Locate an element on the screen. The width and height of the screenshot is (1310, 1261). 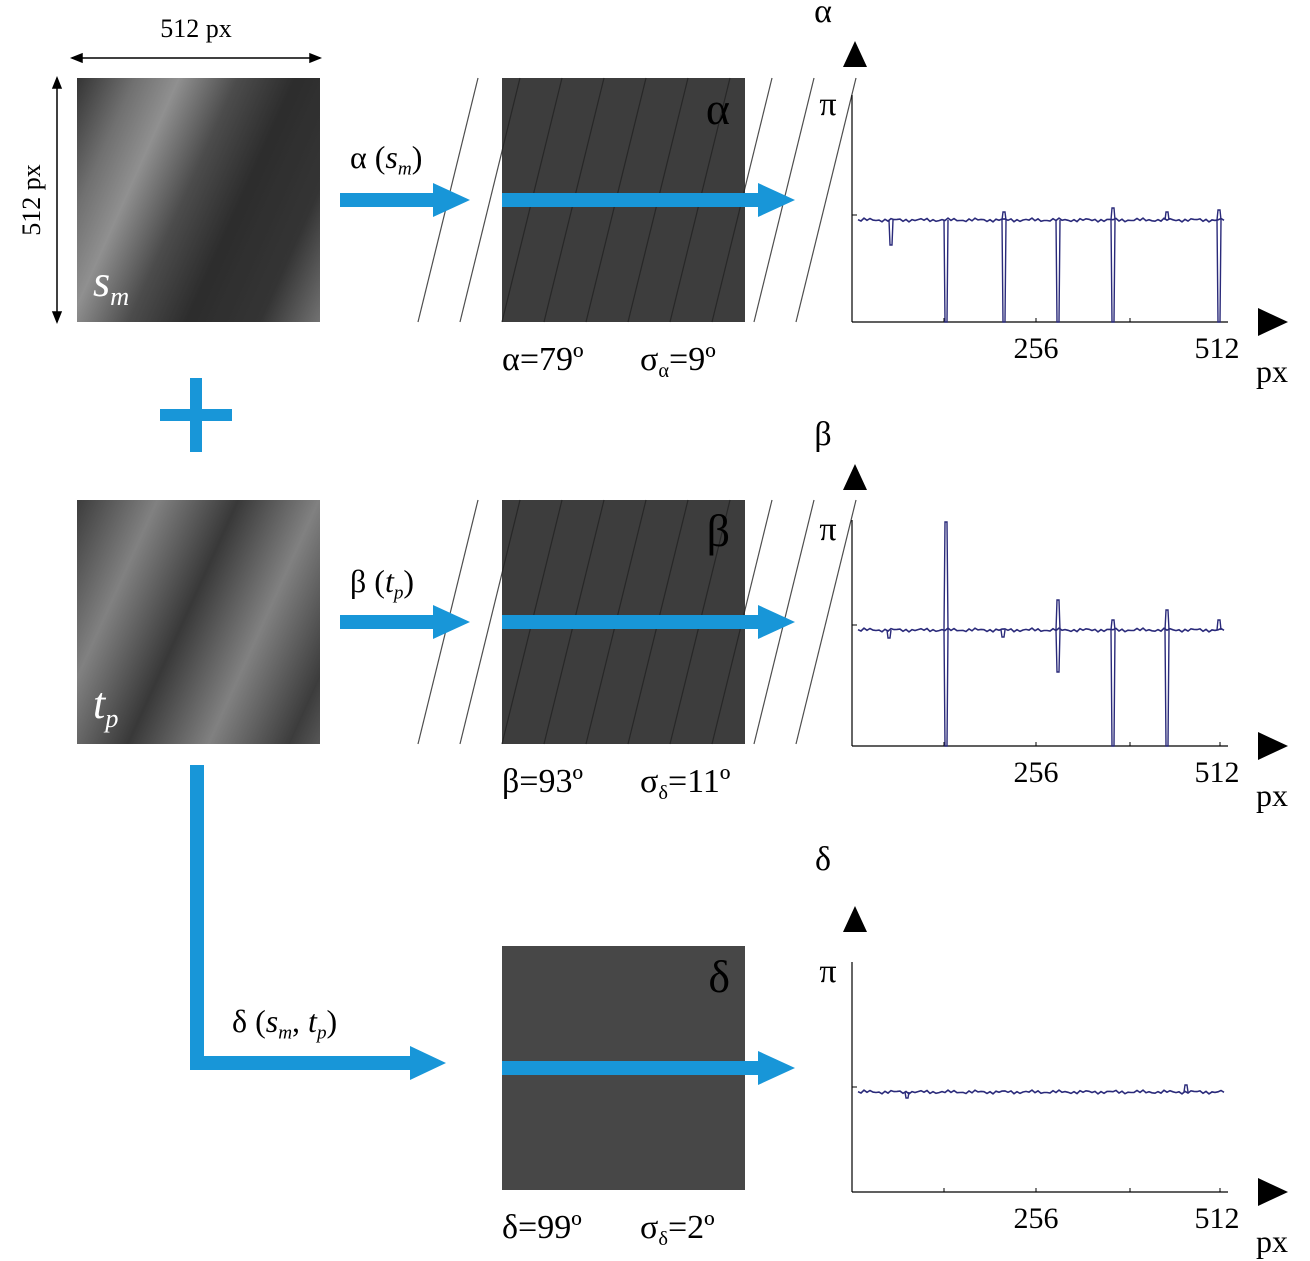
label-part: α is located at coordinates (663, 371).